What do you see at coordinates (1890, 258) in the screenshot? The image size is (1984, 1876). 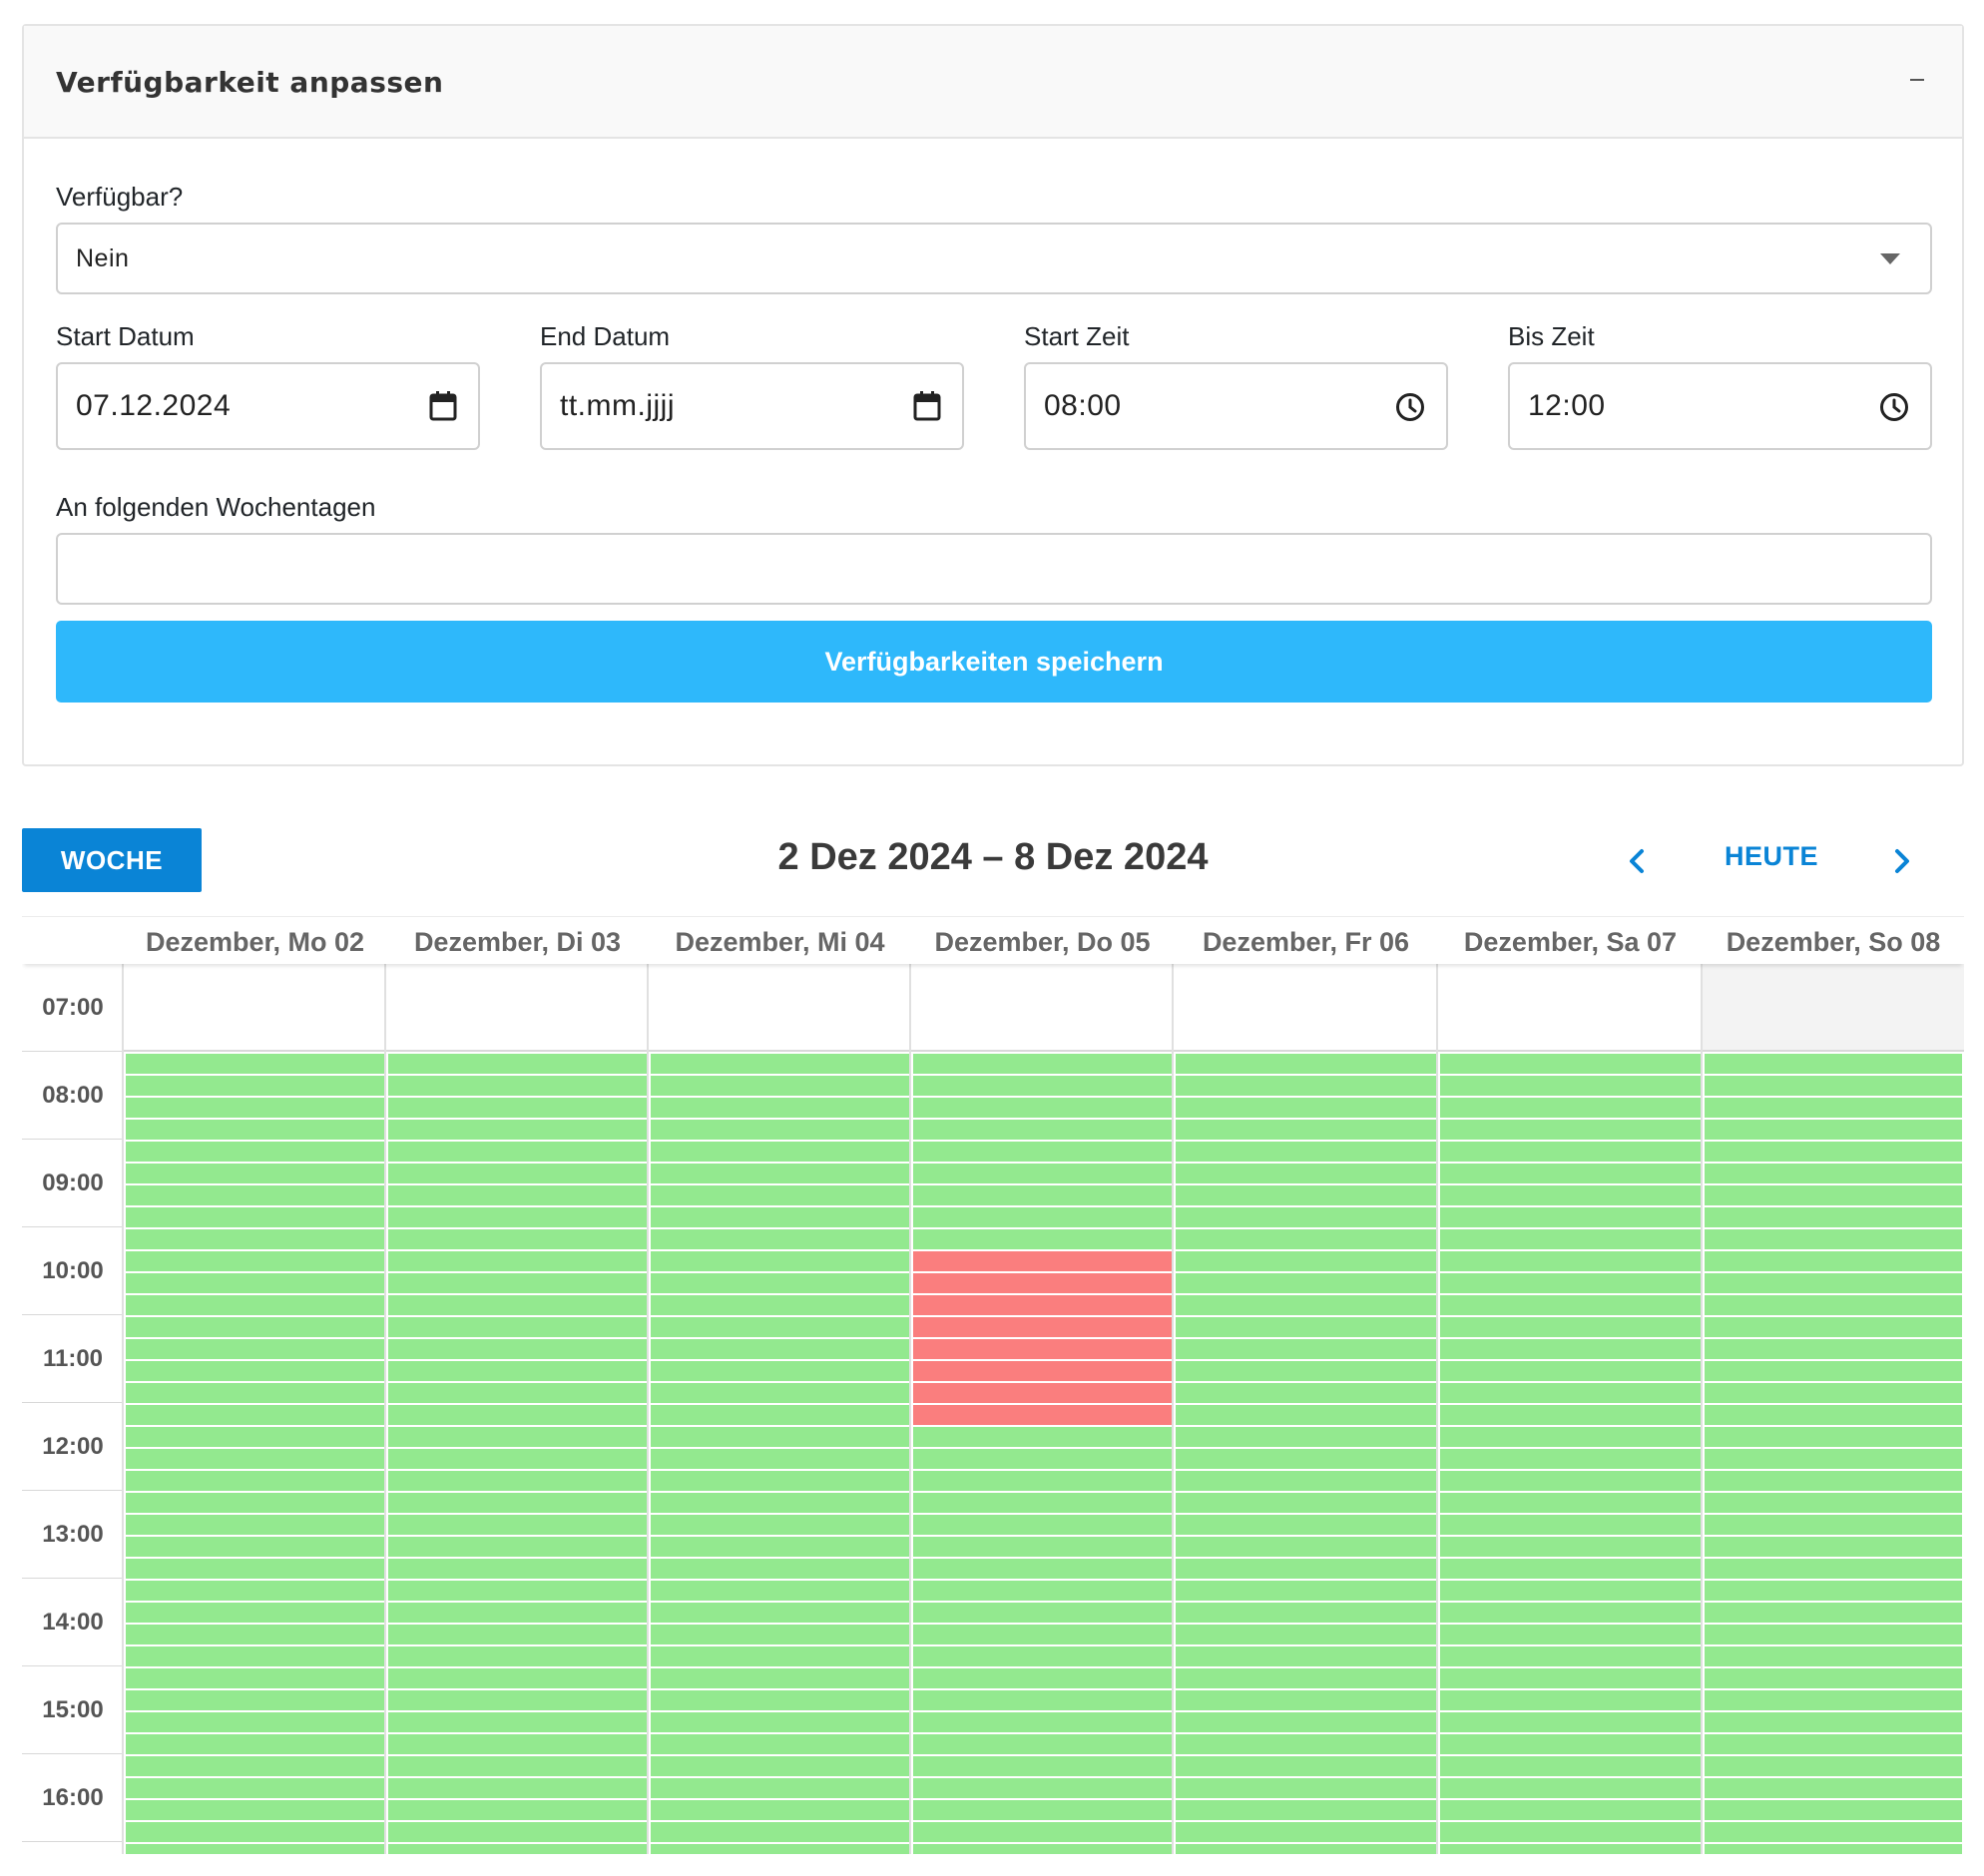 I see `chevron-down-icon` at bounding box center [1890, 258].